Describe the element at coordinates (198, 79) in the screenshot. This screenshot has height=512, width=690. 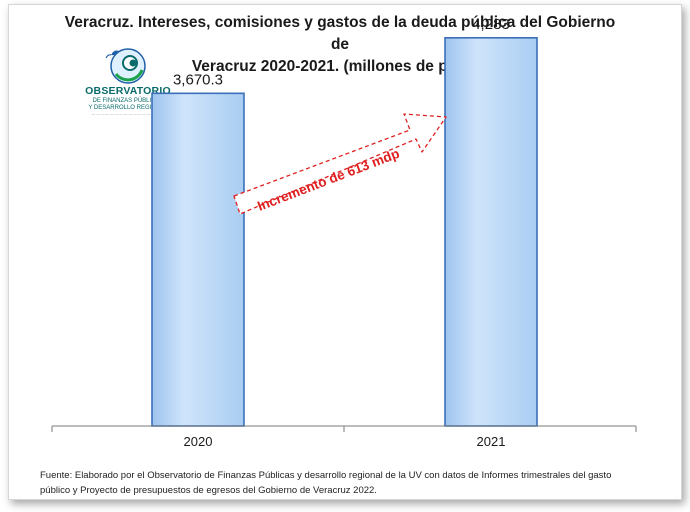
I see `data-label-2020: 3,670.3` at that location.